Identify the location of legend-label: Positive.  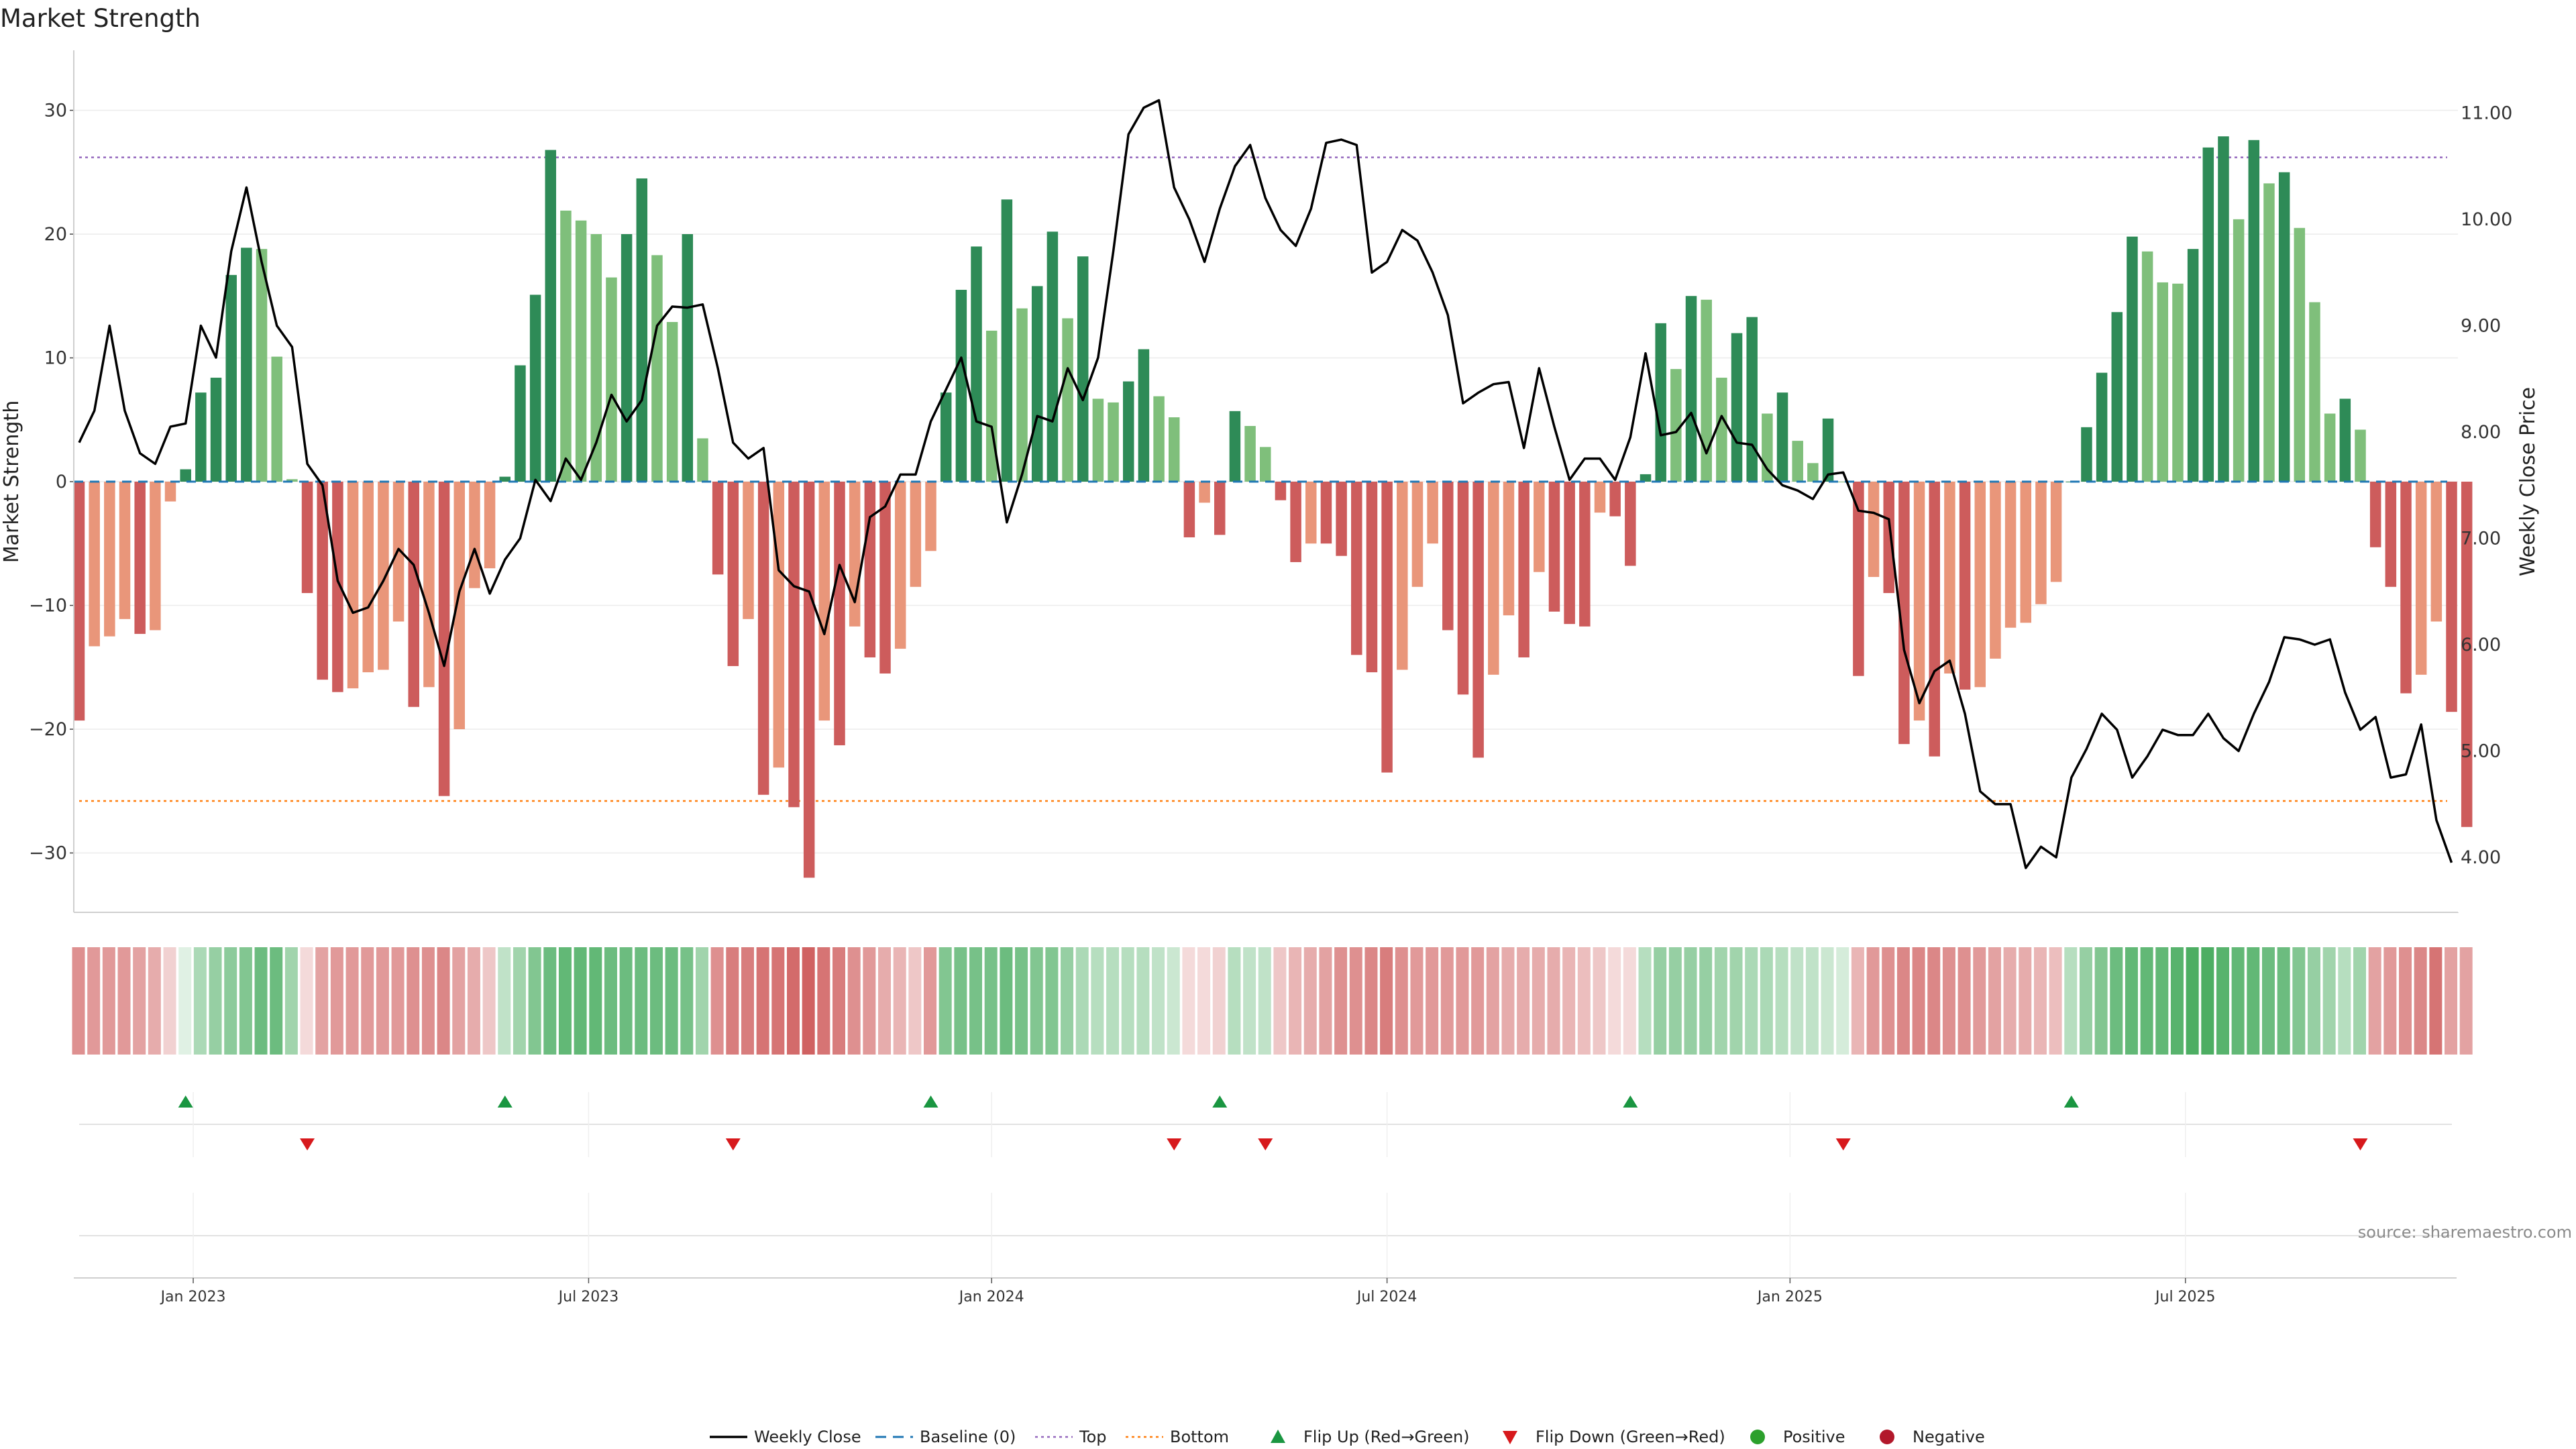
(1814, 1437).